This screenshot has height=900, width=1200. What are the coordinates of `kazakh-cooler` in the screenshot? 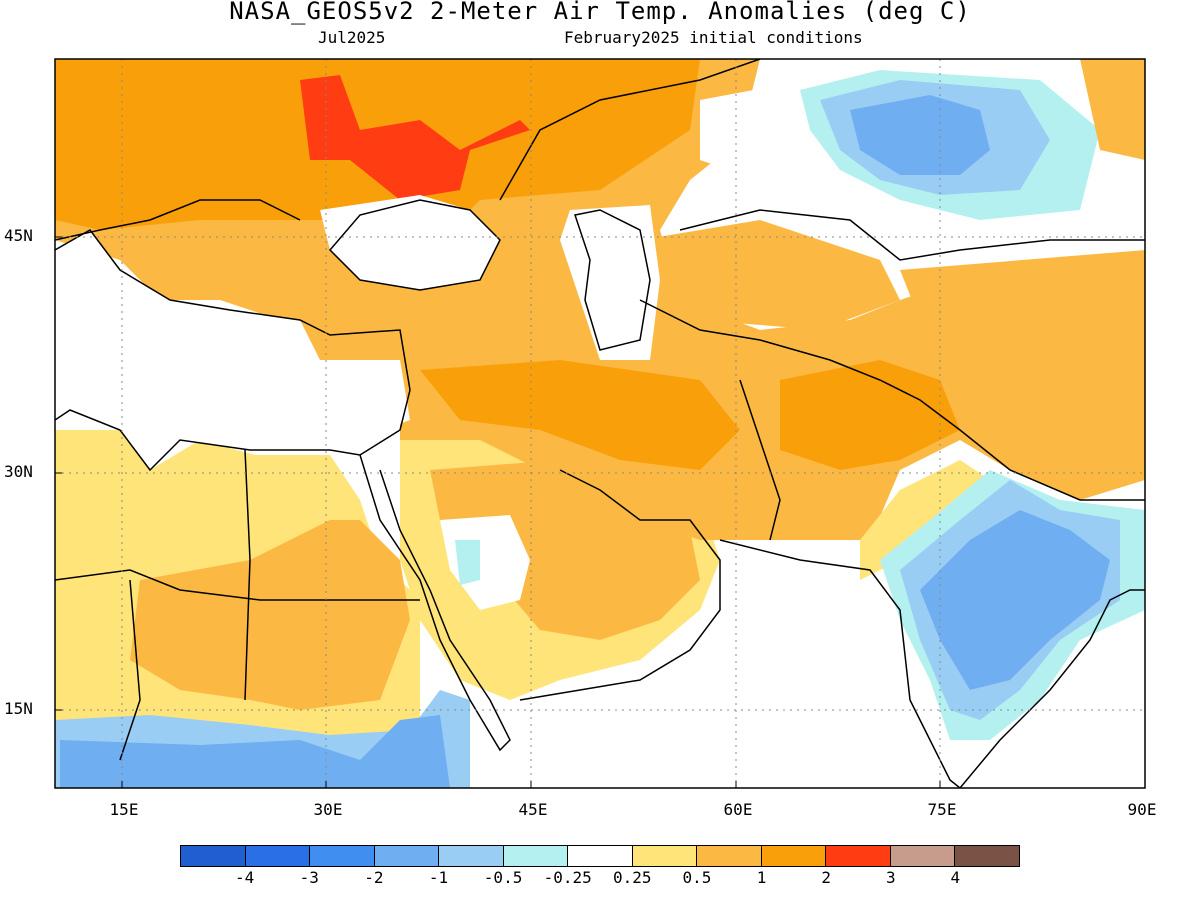 It's located at (920, 135).